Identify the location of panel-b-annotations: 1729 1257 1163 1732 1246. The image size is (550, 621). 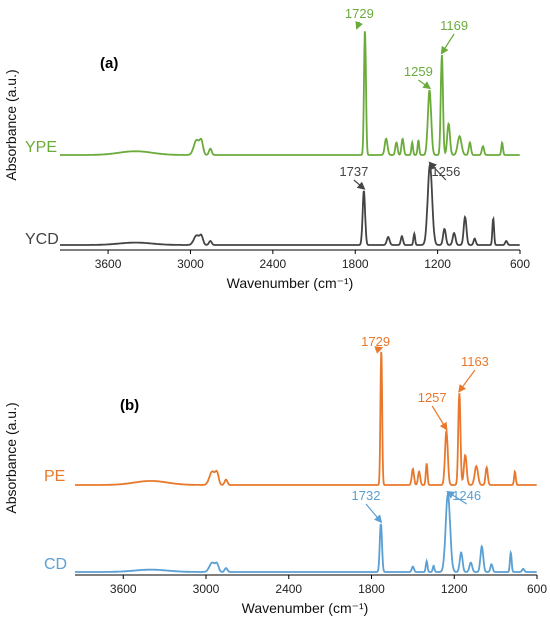
(420, 429).